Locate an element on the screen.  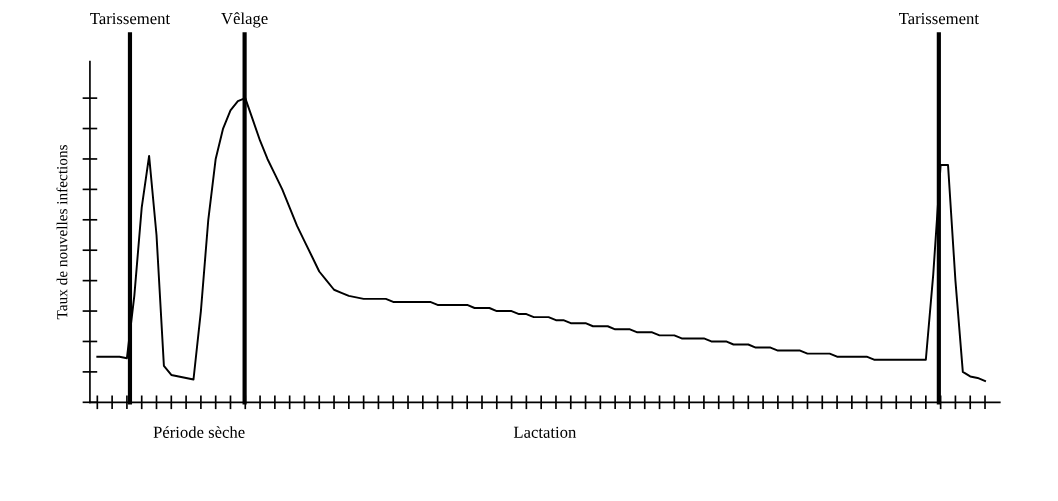
text: Lactation is located at coordinates (545, 432).